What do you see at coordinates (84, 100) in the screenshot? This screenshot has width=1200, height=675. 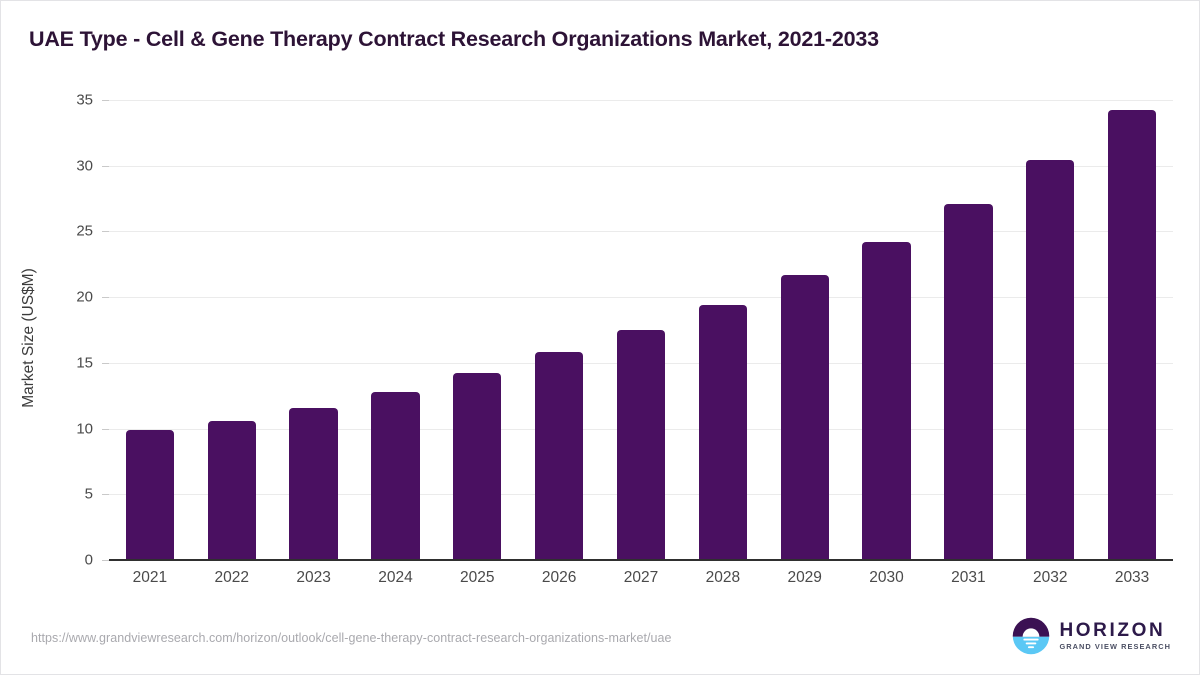 I see `y-tick-label: 35` at bounding box center [84, 100].